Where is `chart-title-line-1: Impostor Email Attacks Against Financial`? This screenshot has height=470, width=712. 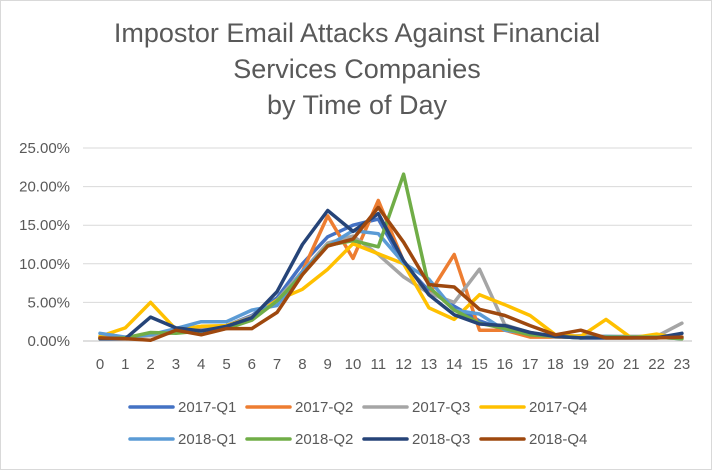 chart-title-line-1: Impostor Email Attacks Against Financial is located at coordinates (357, 33).